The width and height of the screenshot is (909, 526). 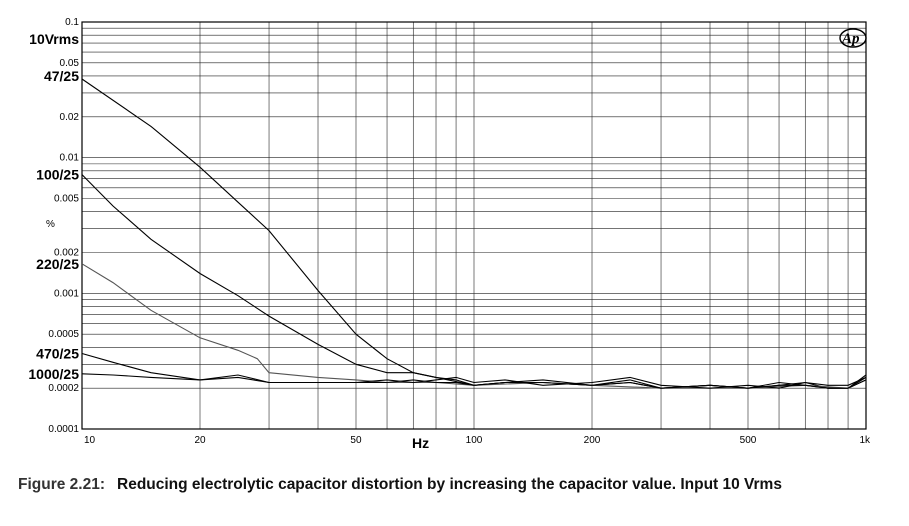 I want to click on y-tick-label: 0.01, so click(x=70, y=158).